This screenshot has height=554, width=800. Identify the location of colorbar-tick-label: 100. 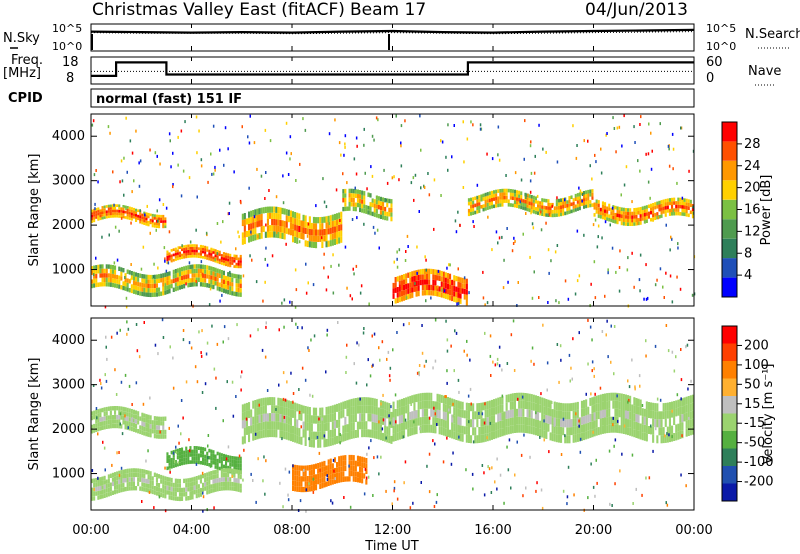
(756, 365).